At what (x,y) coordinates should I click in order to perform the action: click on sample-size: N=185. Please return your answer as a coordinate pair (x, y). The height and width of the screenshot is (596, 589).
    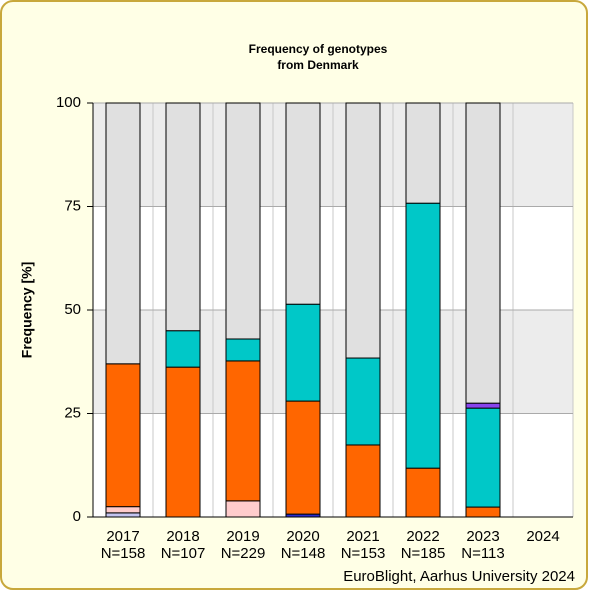
    Looking at the image, I should click on (423, 553).